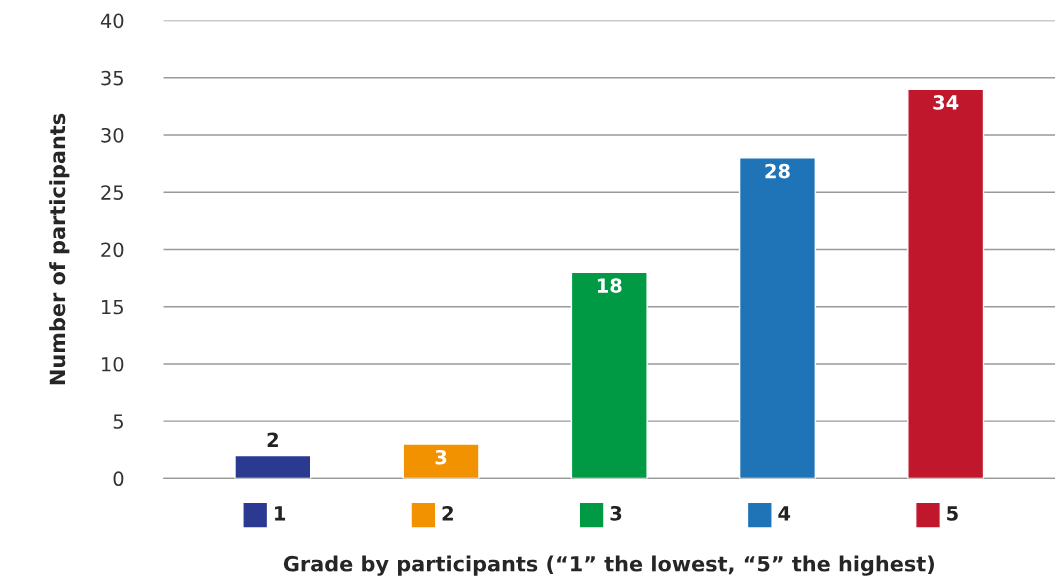  Describe the element at coordinates (112, 21) in the screenshot. I see `y-tick-label: 40` at that location.